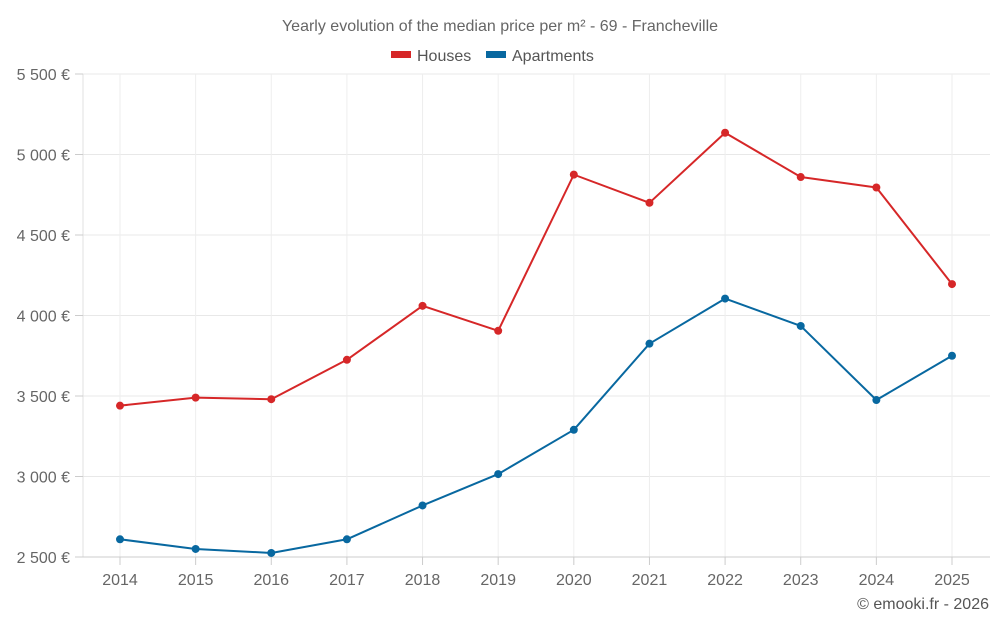 This screenshot has width=1000, height=625. I want to click on x-tick-label: 2020, so click(574, 580).